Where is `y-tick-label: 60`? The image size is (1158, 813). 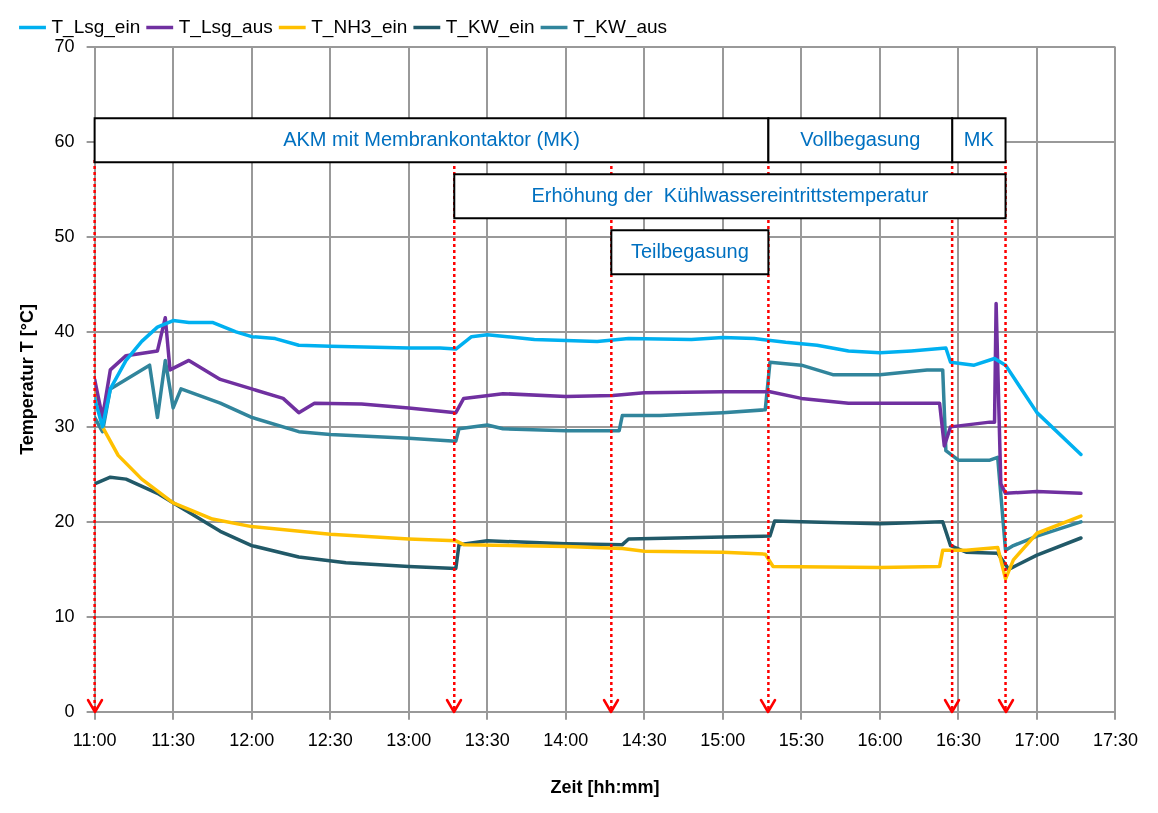 y-tick-label: 60 is located at coordinates (64, 140).